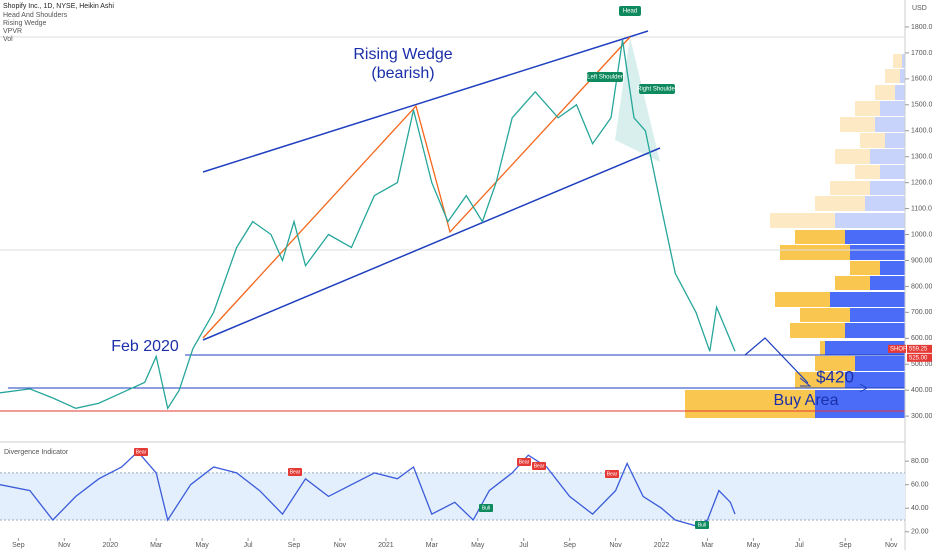  Describe the element at coordinates (921, 182) in the screenshot. I see `y-tick-label: 1200.00` at that location.